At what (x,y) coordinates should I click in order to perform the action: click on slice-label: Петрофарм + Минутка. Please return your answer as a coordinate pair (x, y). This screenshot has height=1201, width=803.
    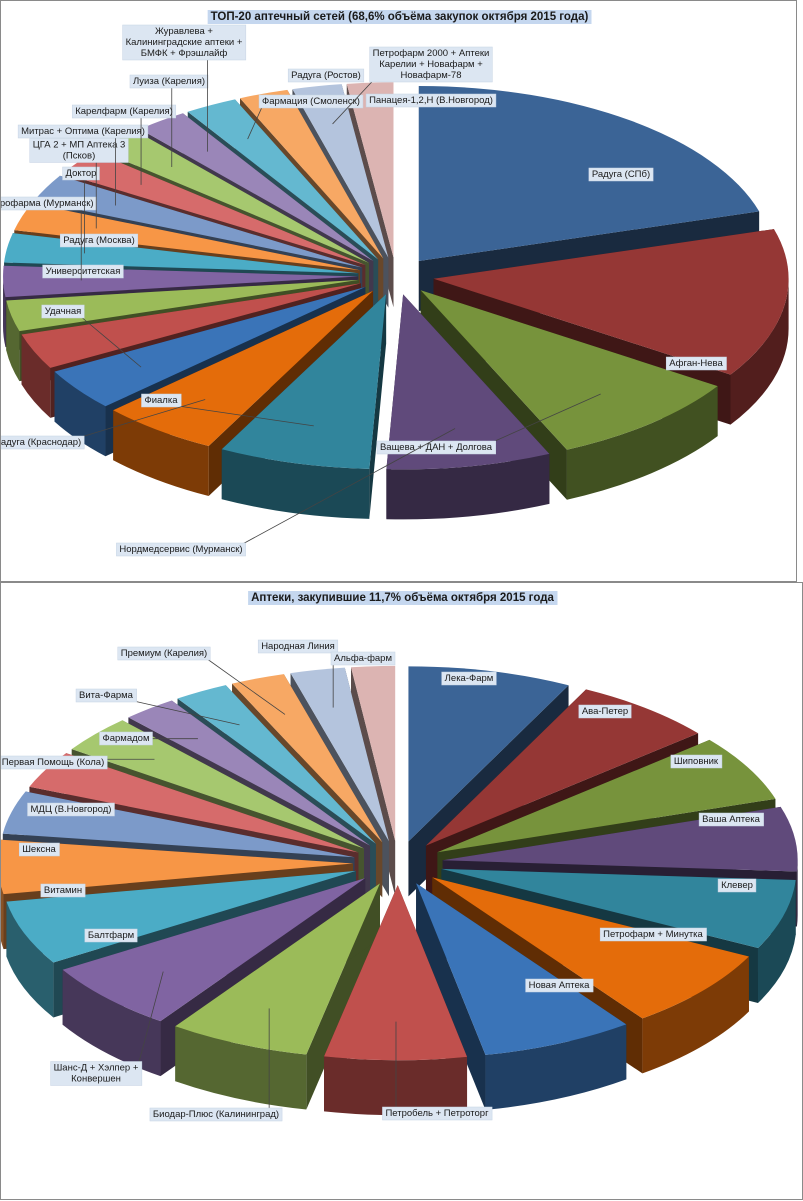
    Looking at the image, I should click on (653, 934).